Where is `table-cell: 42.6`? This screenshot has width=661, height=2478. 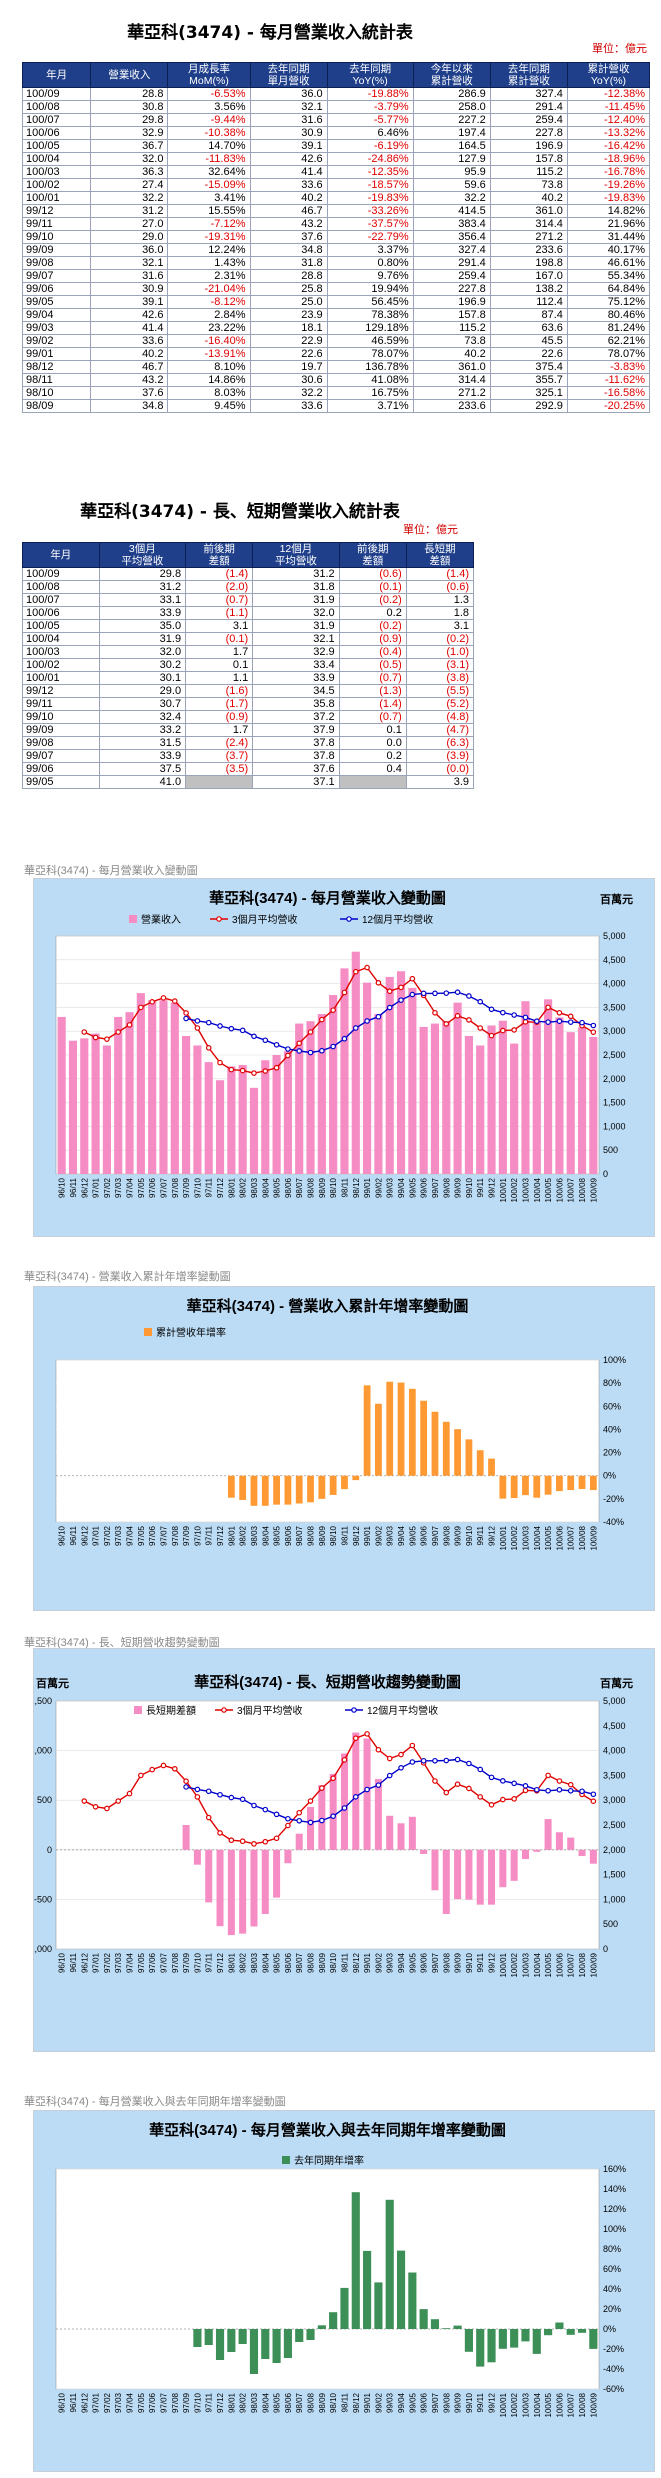
table-cell: 42.6 is located at coordinates (288, 159).